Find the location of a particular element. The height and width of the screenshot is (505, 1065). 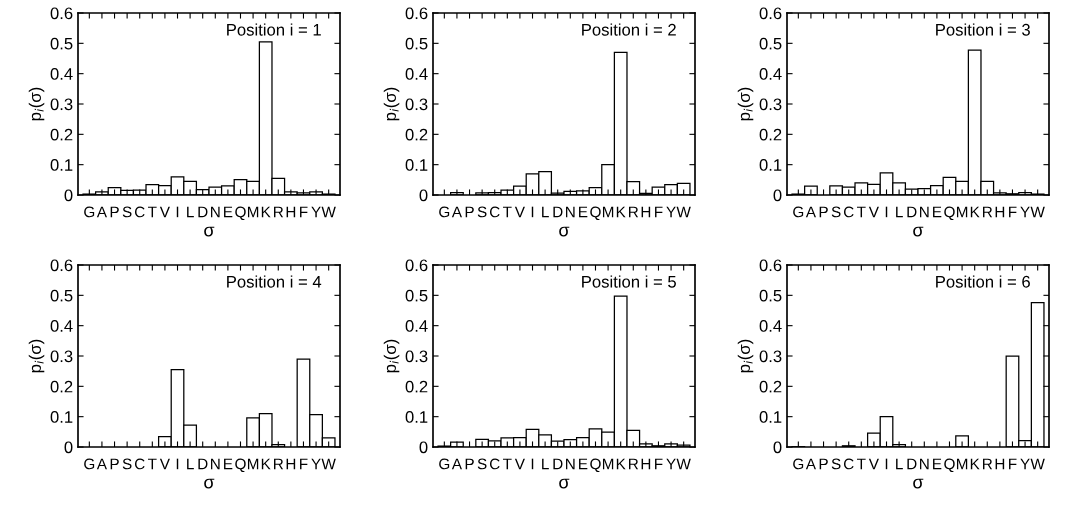

annotation: Position i = 2 is located at coordinates (629, 29).